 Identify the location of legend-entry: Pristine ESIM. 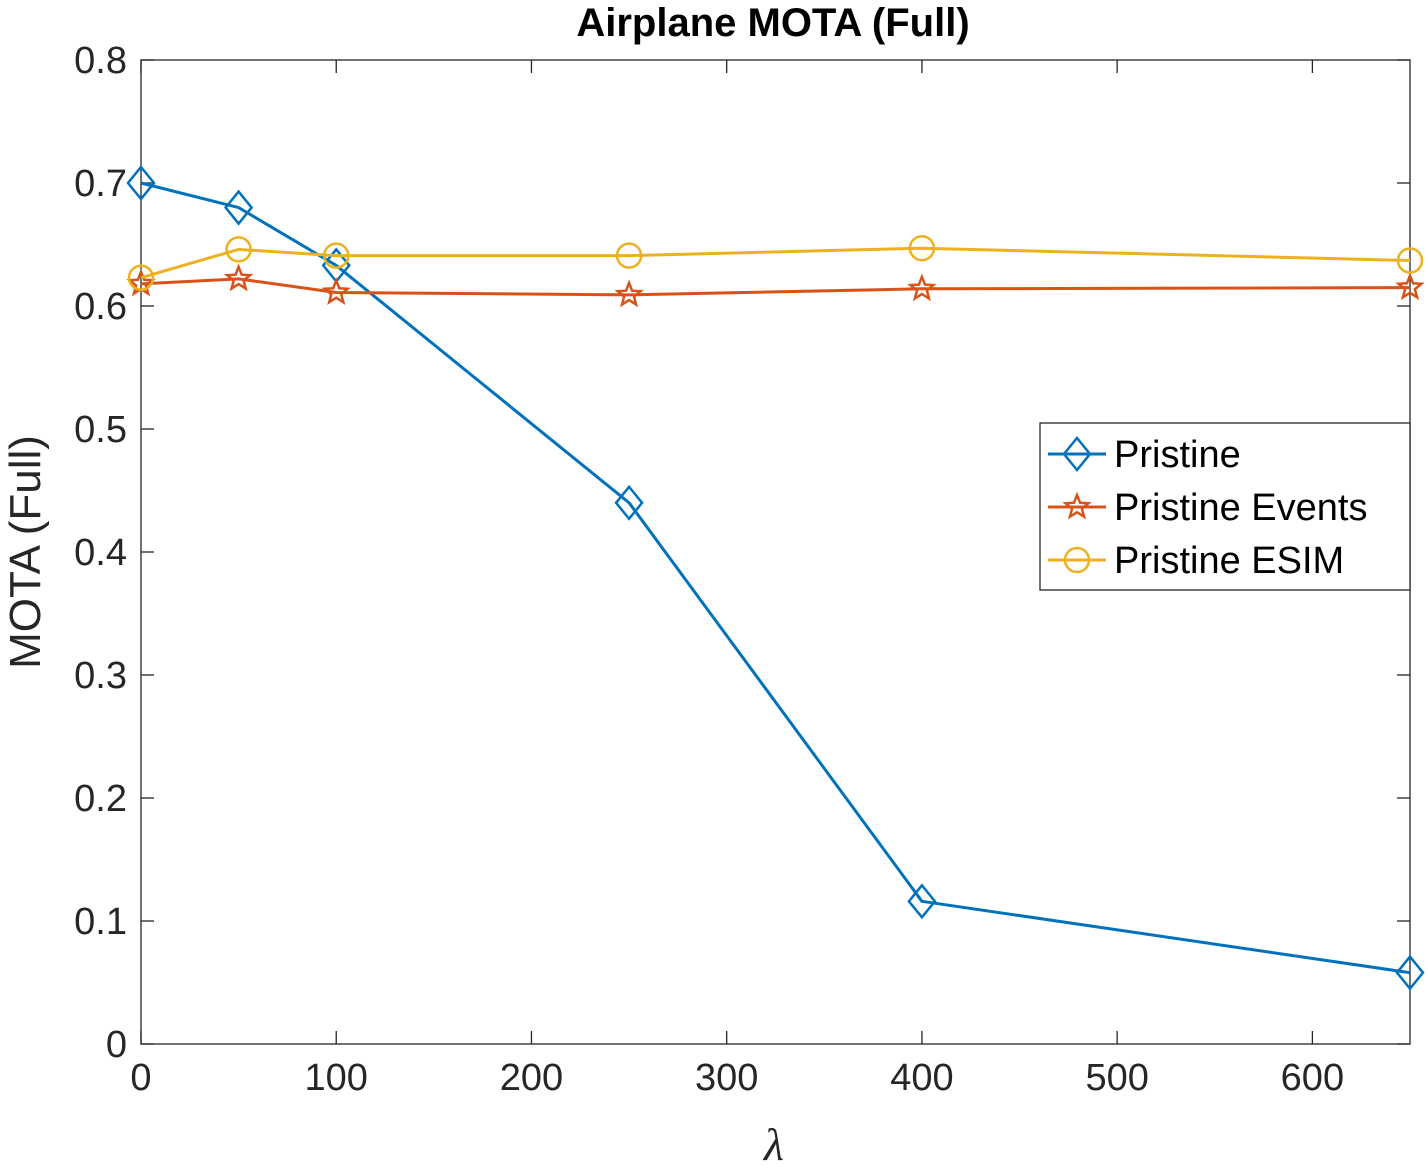
(1196, 561).